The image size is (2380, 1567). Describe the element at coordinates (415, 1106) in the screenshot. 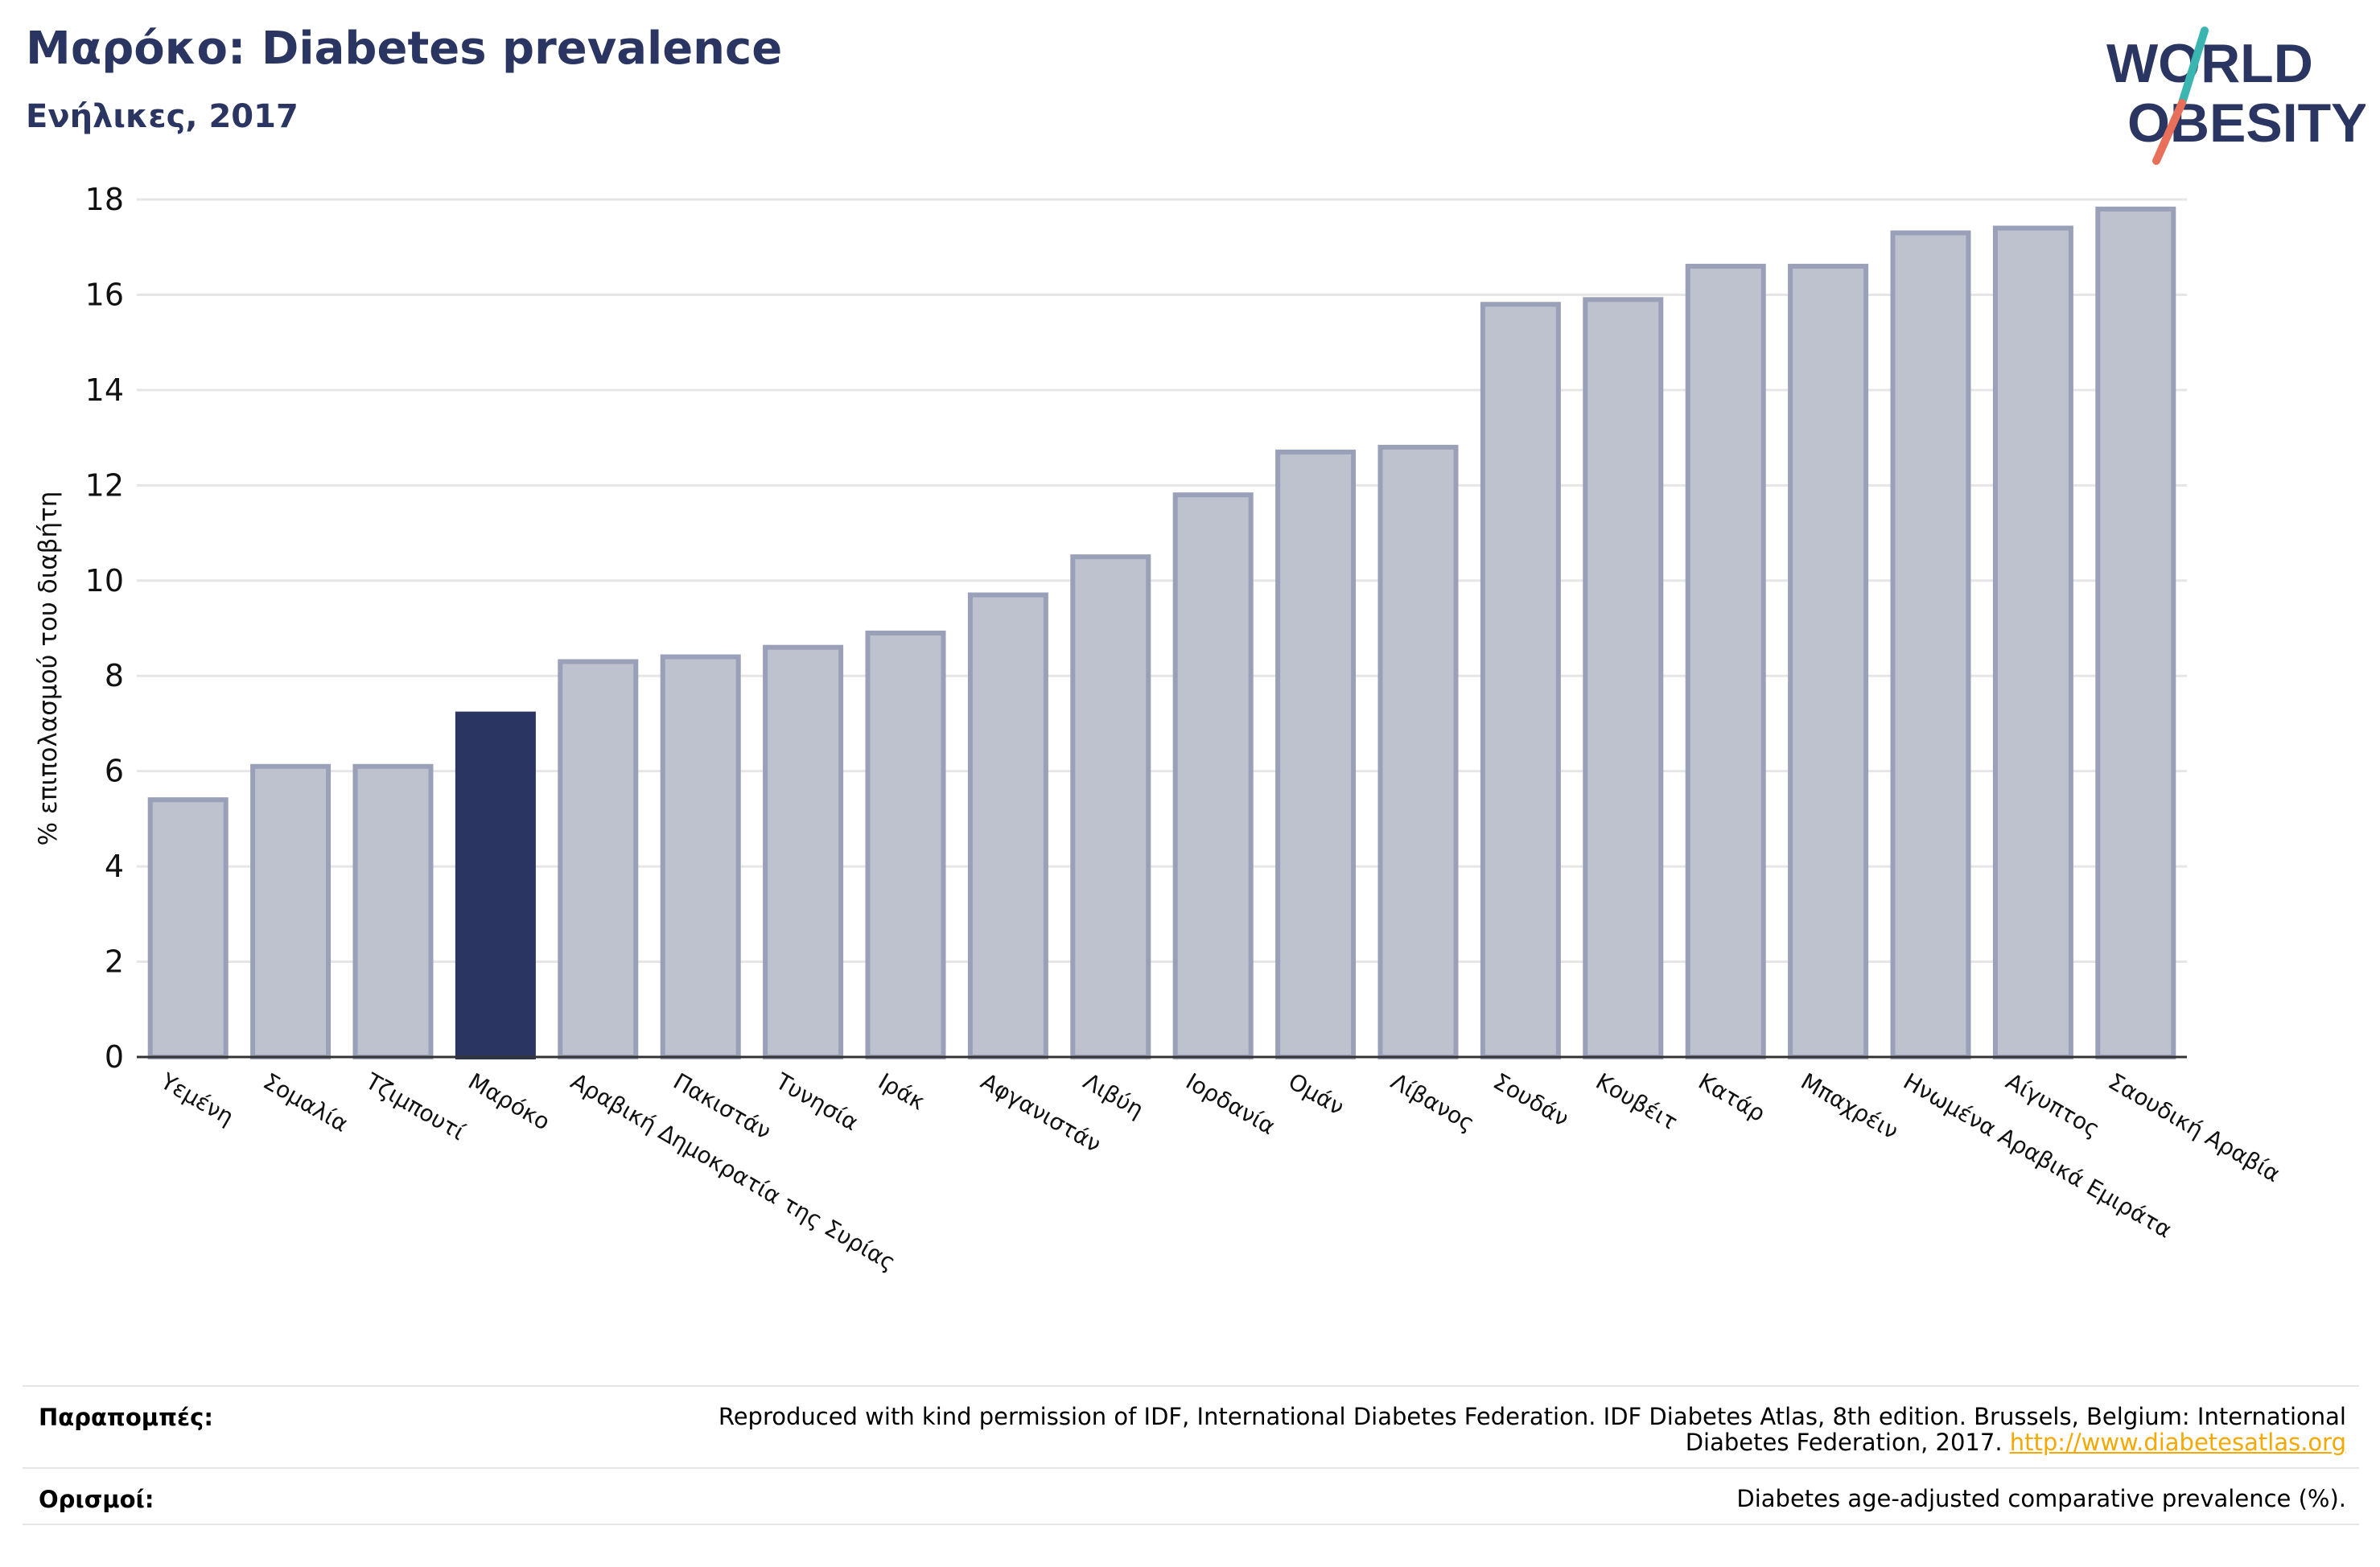

I see `x-tick-label: Τζιμπουτί` at that location.